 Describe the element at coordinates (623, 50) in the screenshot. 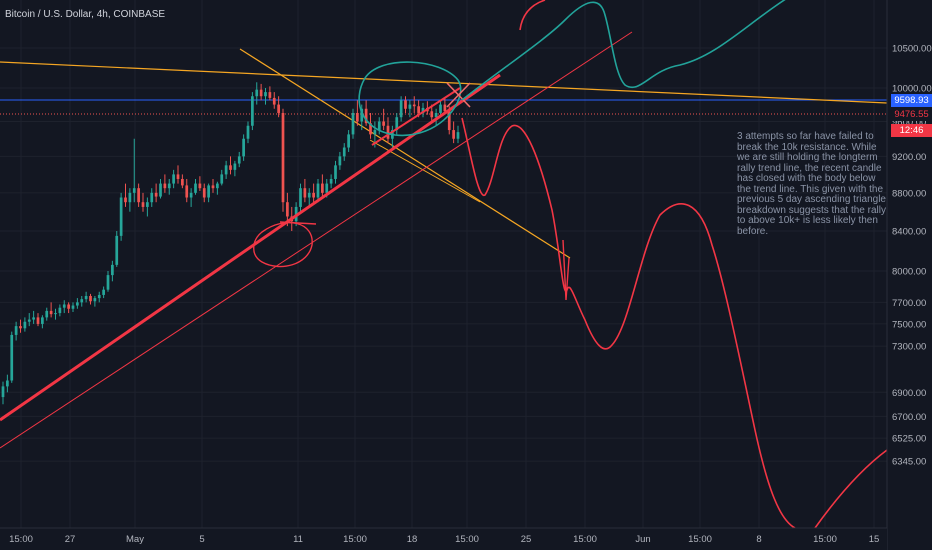

I see `teal-projection` at that location.